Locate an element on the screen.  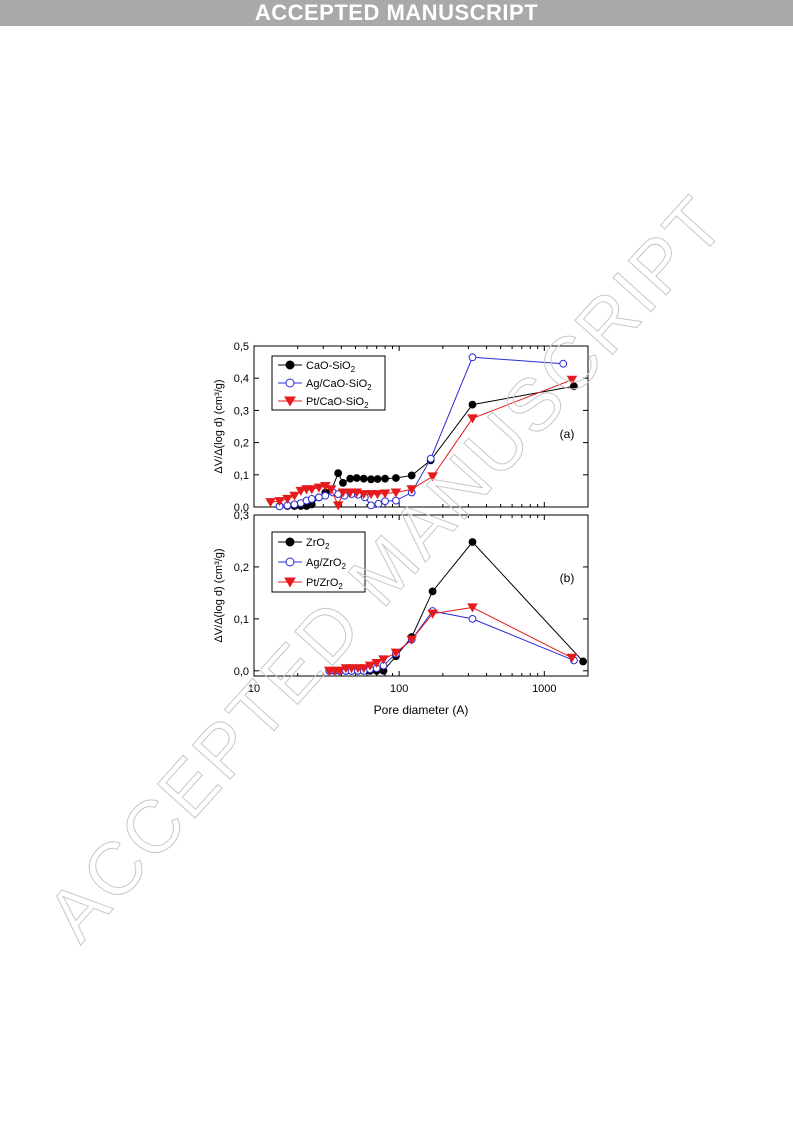
legend: CaO-SiO2 Ag/CaO-SiO2 Pt/CaO-SiO2 is located at coordinates (328, 383).